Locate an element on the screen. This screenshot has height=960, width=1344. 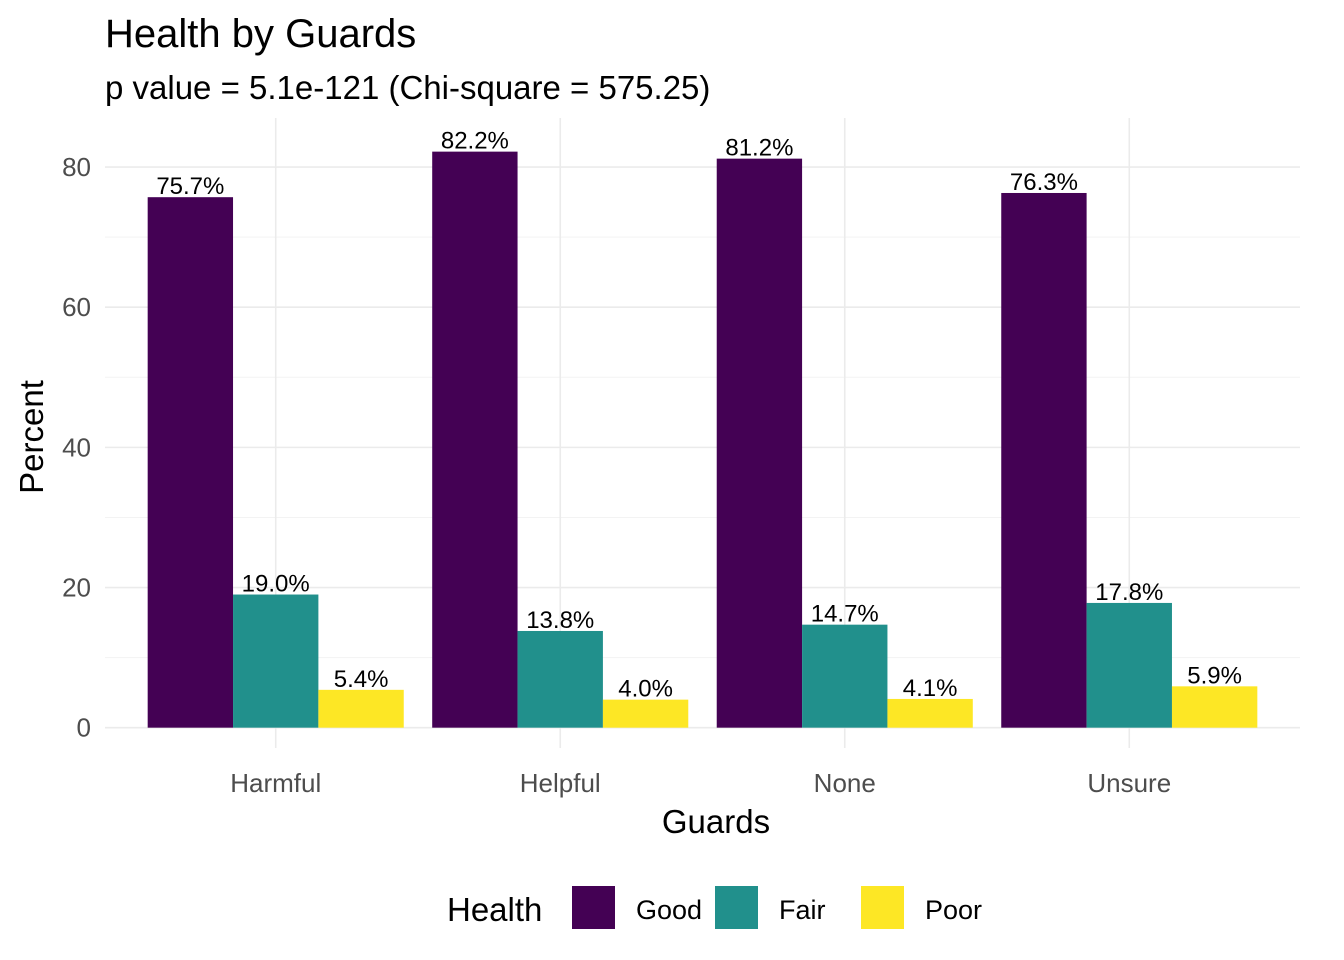
legend-label-poor: Poor is located at coordinates (953, 910).